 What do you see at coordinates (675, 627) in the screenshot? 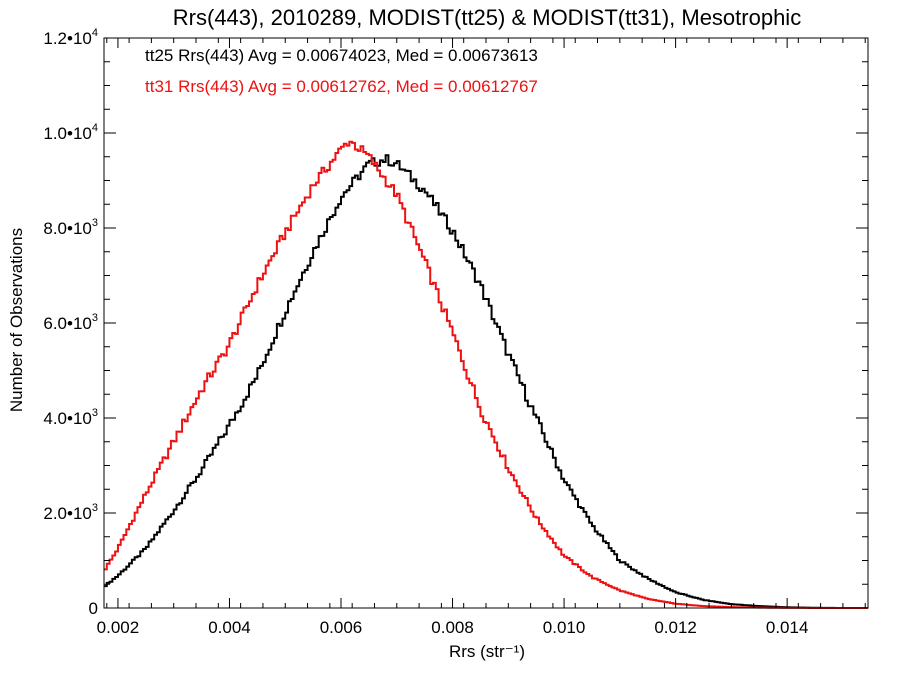
I see `x-tick-label: 0.012` at bounding box center [675, 627].